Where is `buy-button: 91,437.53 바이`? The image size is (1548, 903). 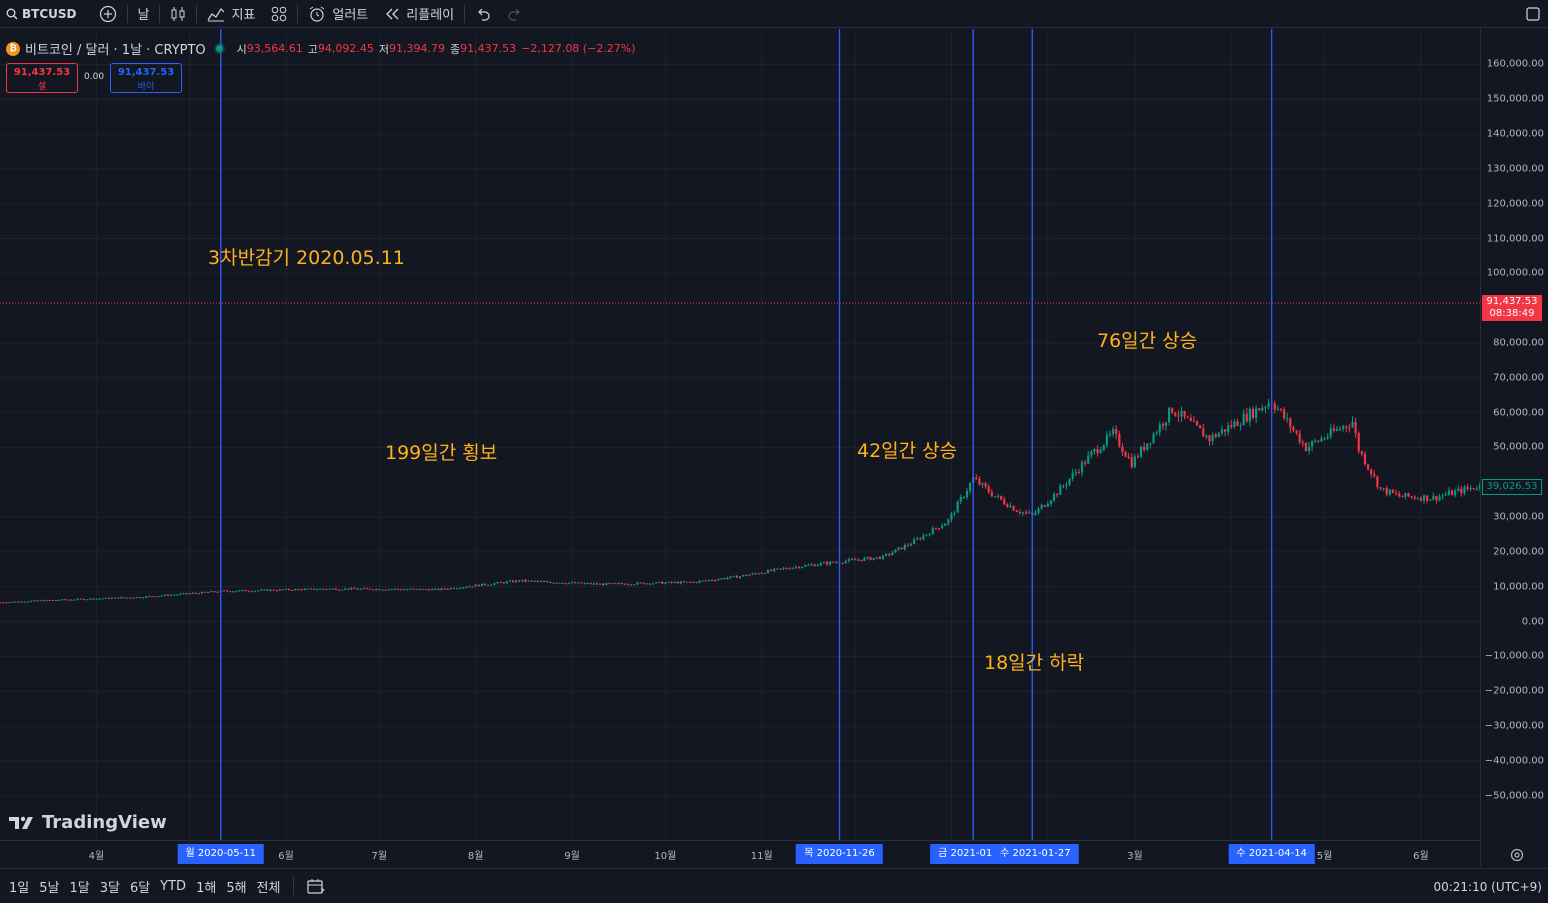 buy-button: 91,437.53 바이 is located at coordinates (146, 78).